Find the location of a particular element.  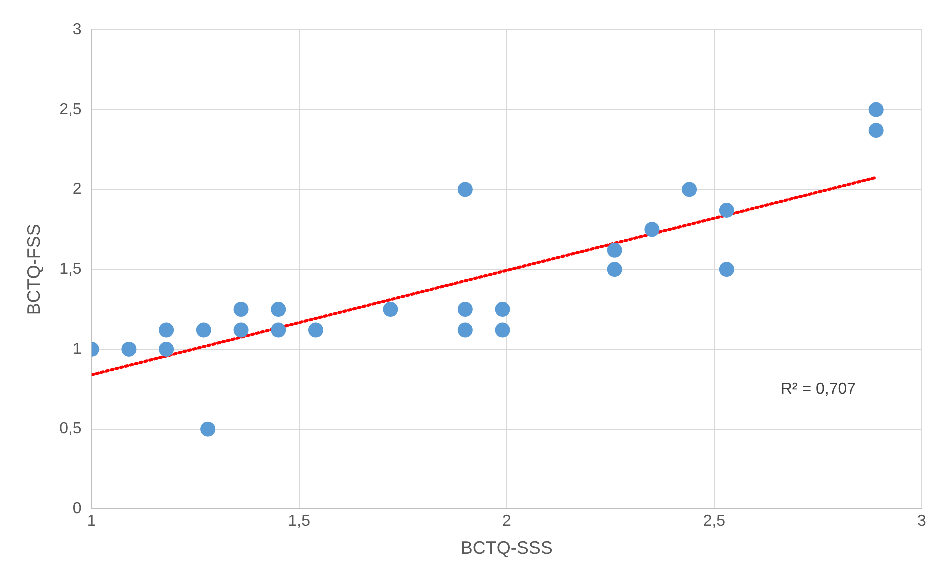

y-tick-label: 2 is located at coordinates (77, 189).